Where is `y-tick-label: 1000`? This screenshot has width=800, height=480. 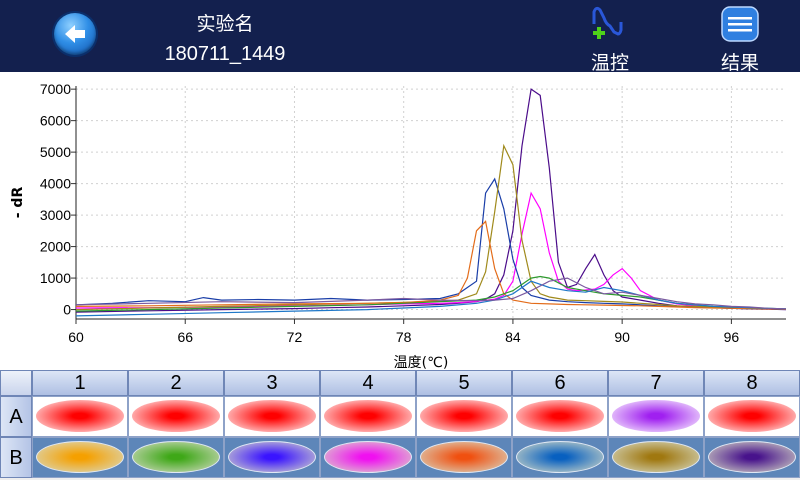 y-tick-label: 1000 is located at coordinates (55, 278).